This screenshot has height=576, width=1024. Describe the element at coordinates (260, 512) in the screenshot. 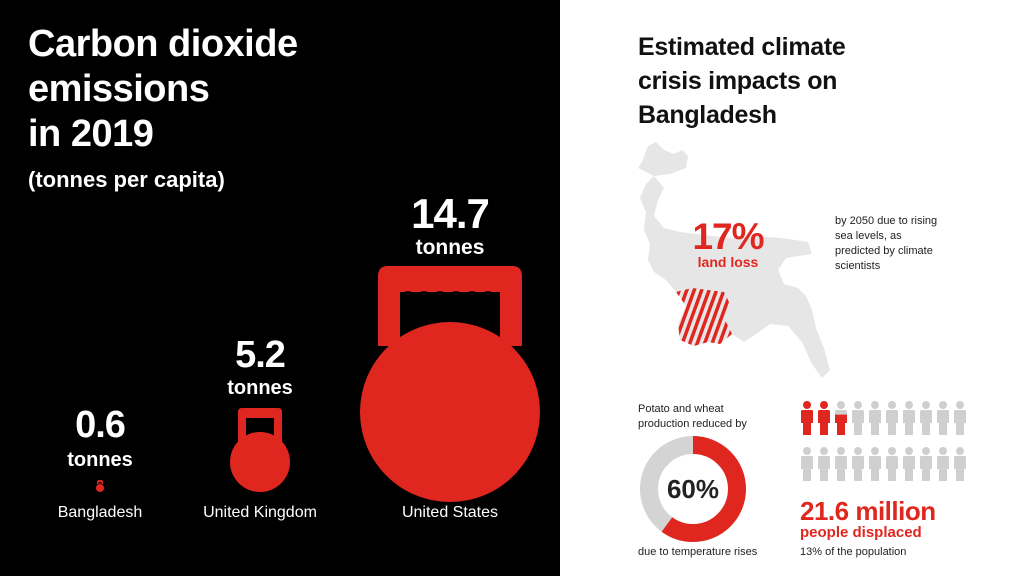

I see `uk-label: United Kingdom` at that location.